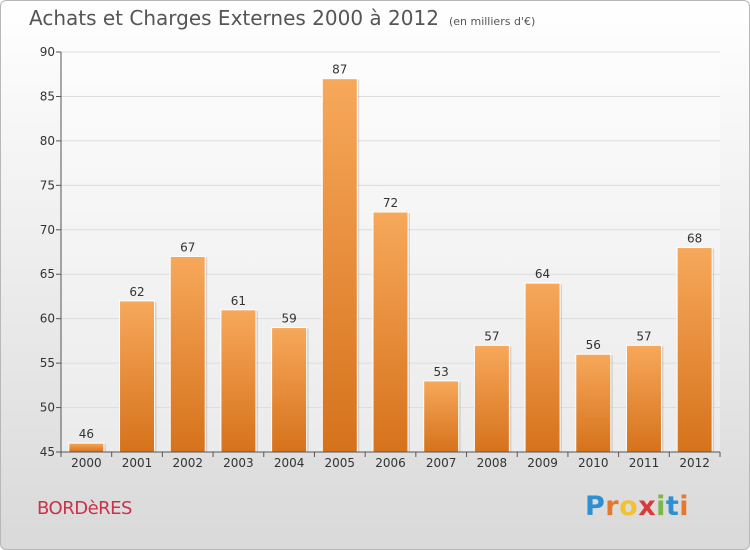 The image size is (750, 550). I want to click on x-tick-label: 2003, so click(238, 463).